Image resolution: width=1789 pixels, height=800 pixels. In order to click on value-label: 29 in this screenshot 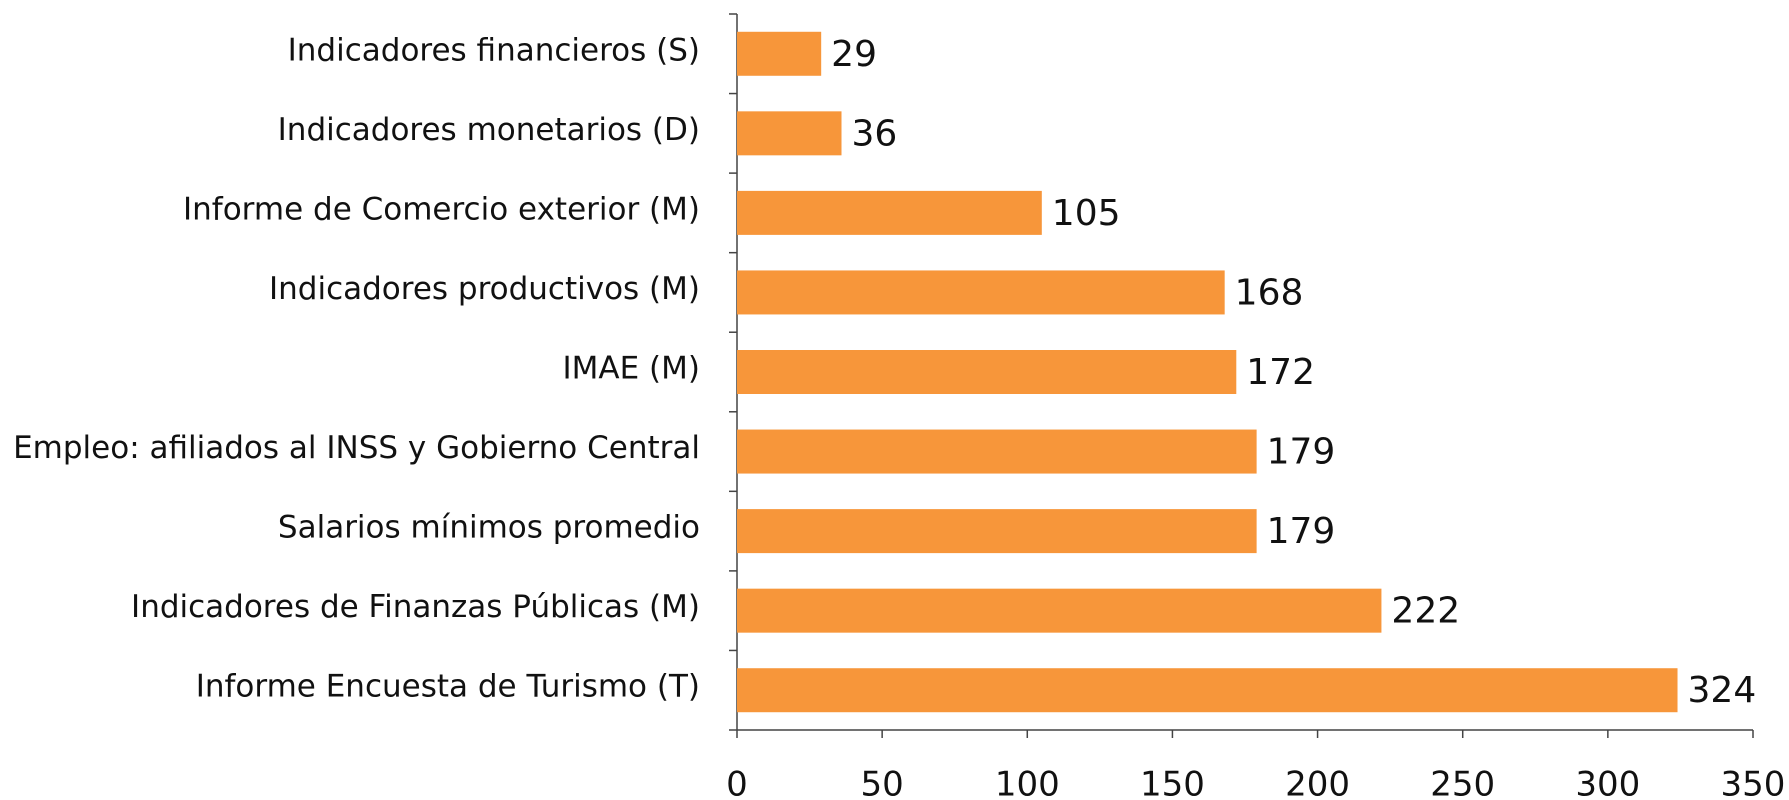, I will do `click(854, 54)`.